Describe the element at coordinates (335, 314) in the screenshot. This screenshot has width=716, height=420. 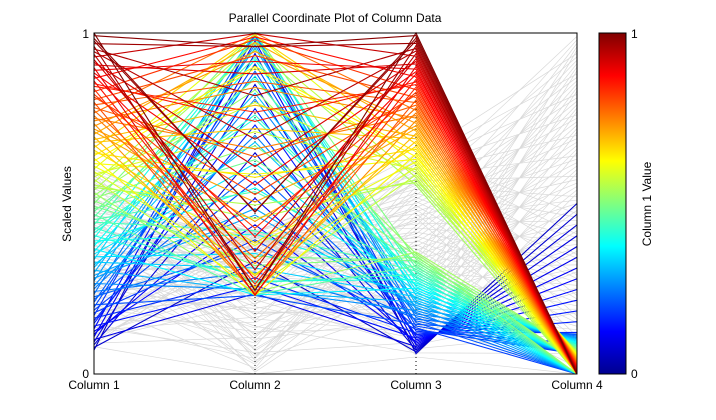
I see `data-line` at that location.